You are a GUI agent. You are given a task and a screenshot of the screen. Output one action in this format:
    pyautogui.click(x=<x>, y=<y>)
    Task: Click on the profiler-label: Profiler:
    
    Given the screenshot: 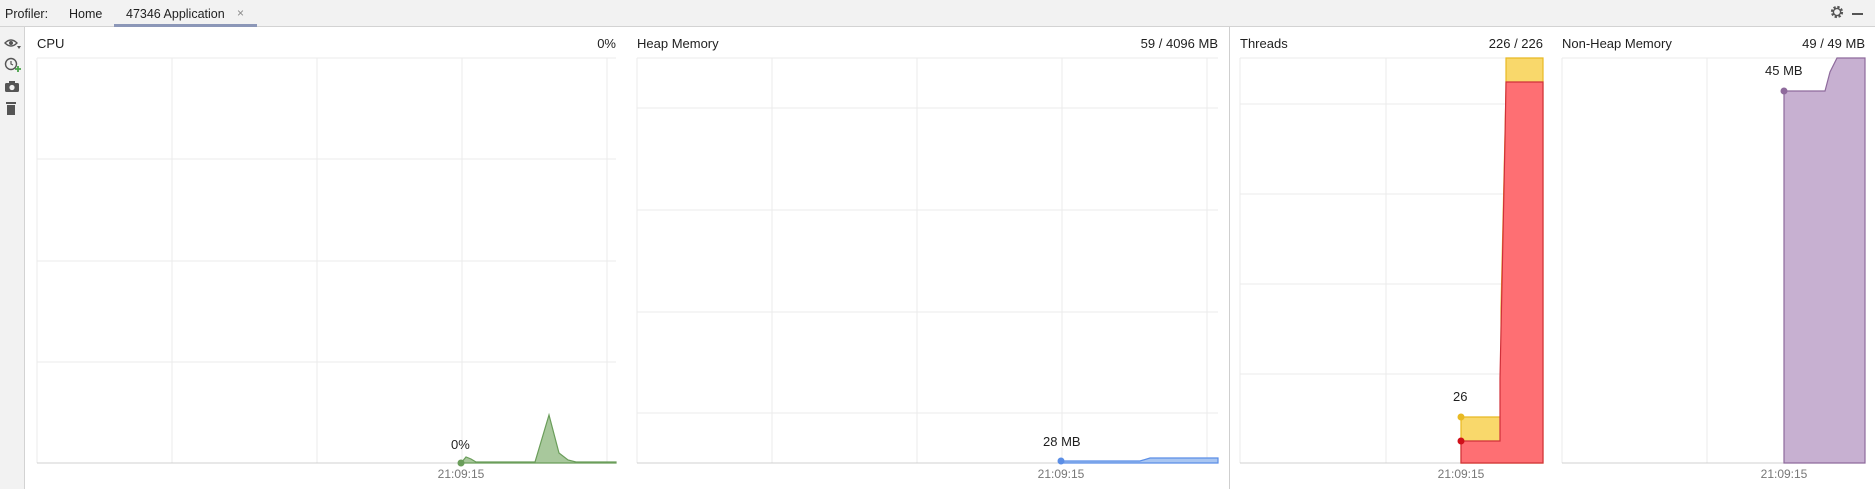 What is the action you would take?
    pyautogui.click(x=27, y=14)
    